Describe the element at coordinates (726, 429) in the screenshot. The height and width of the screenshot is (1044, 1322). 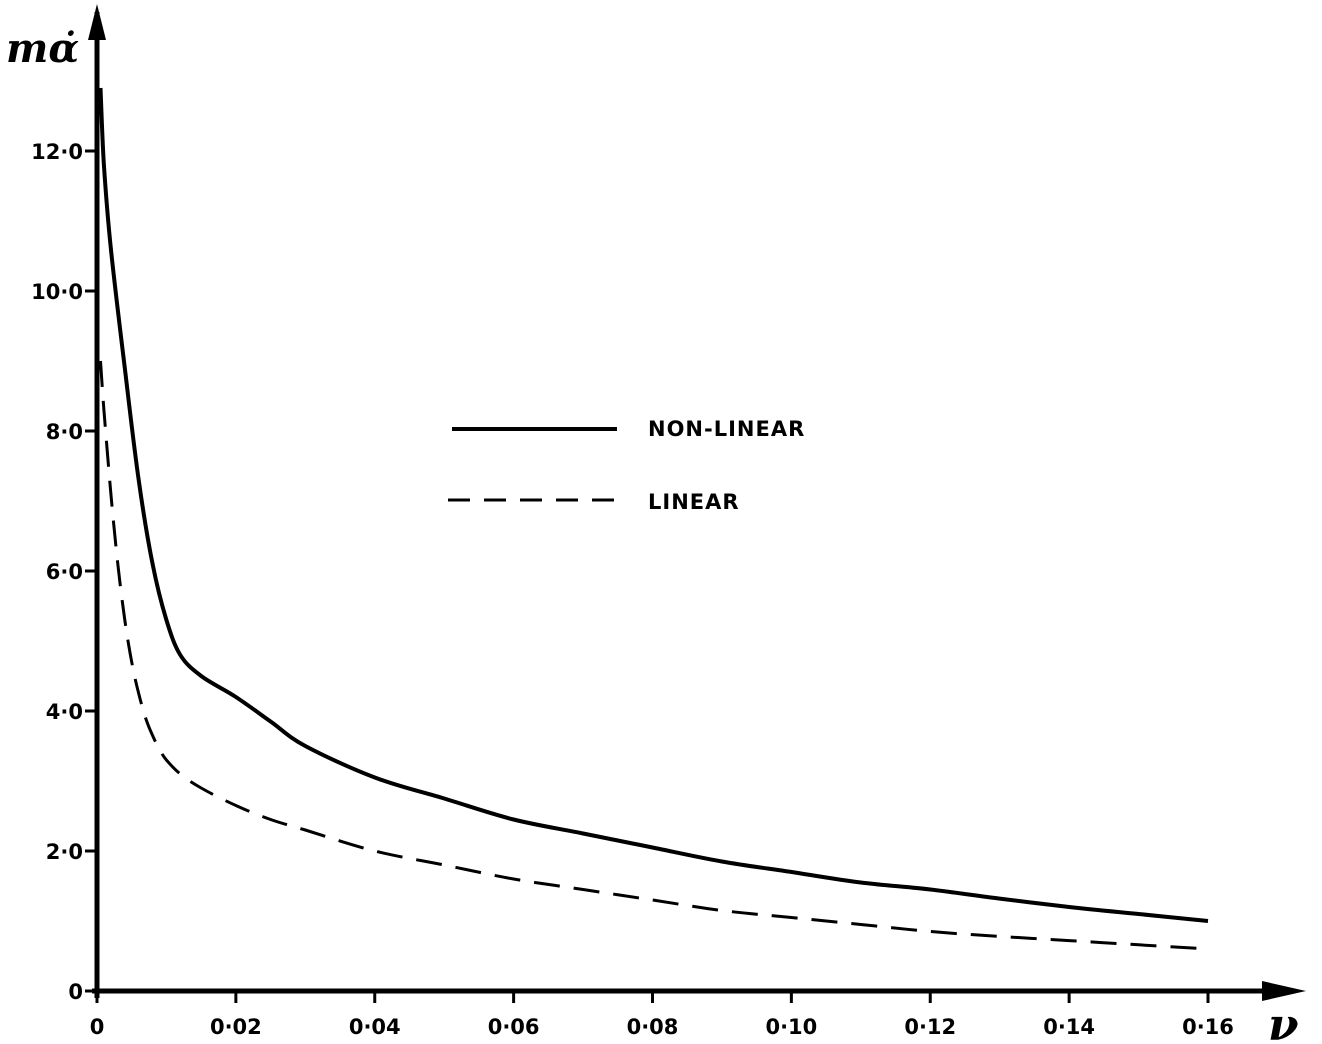
I see `legend-label-non-linear: NON-LINEAR` at that location.